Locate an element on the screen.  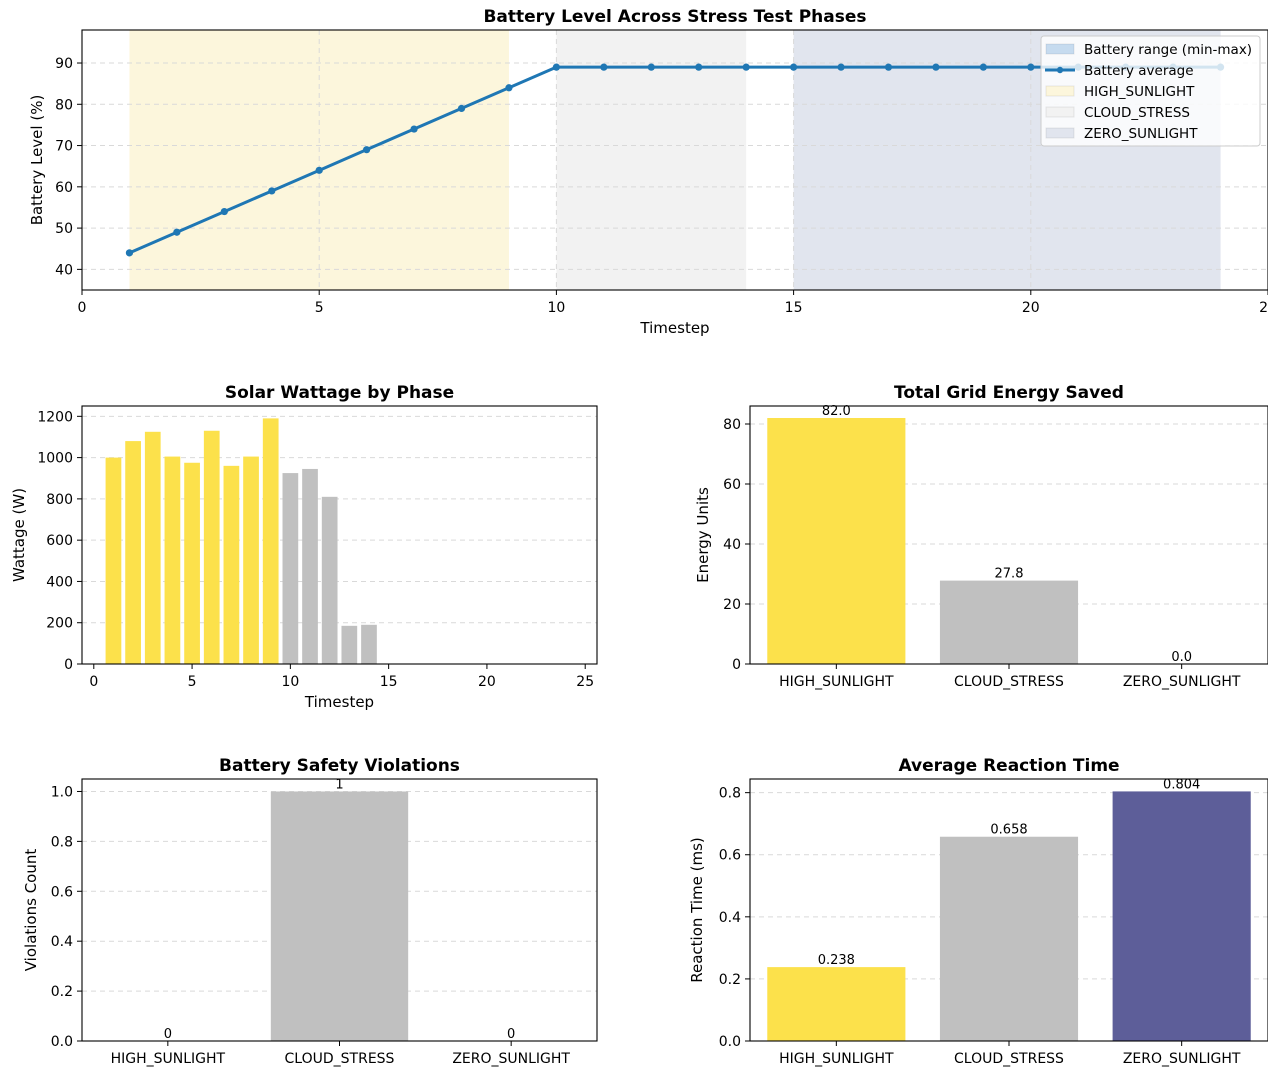
y-tick-label: 20 is located at coordinates (732, 605).